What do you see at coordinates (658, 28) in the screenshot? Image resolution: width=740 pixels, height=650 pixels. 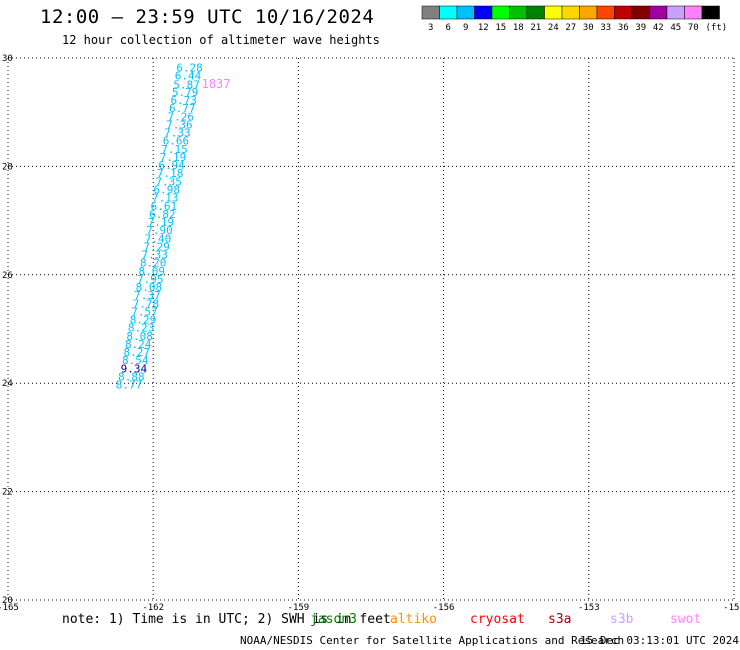 I see `legend-label: 42` at bounding box center [658, 28].